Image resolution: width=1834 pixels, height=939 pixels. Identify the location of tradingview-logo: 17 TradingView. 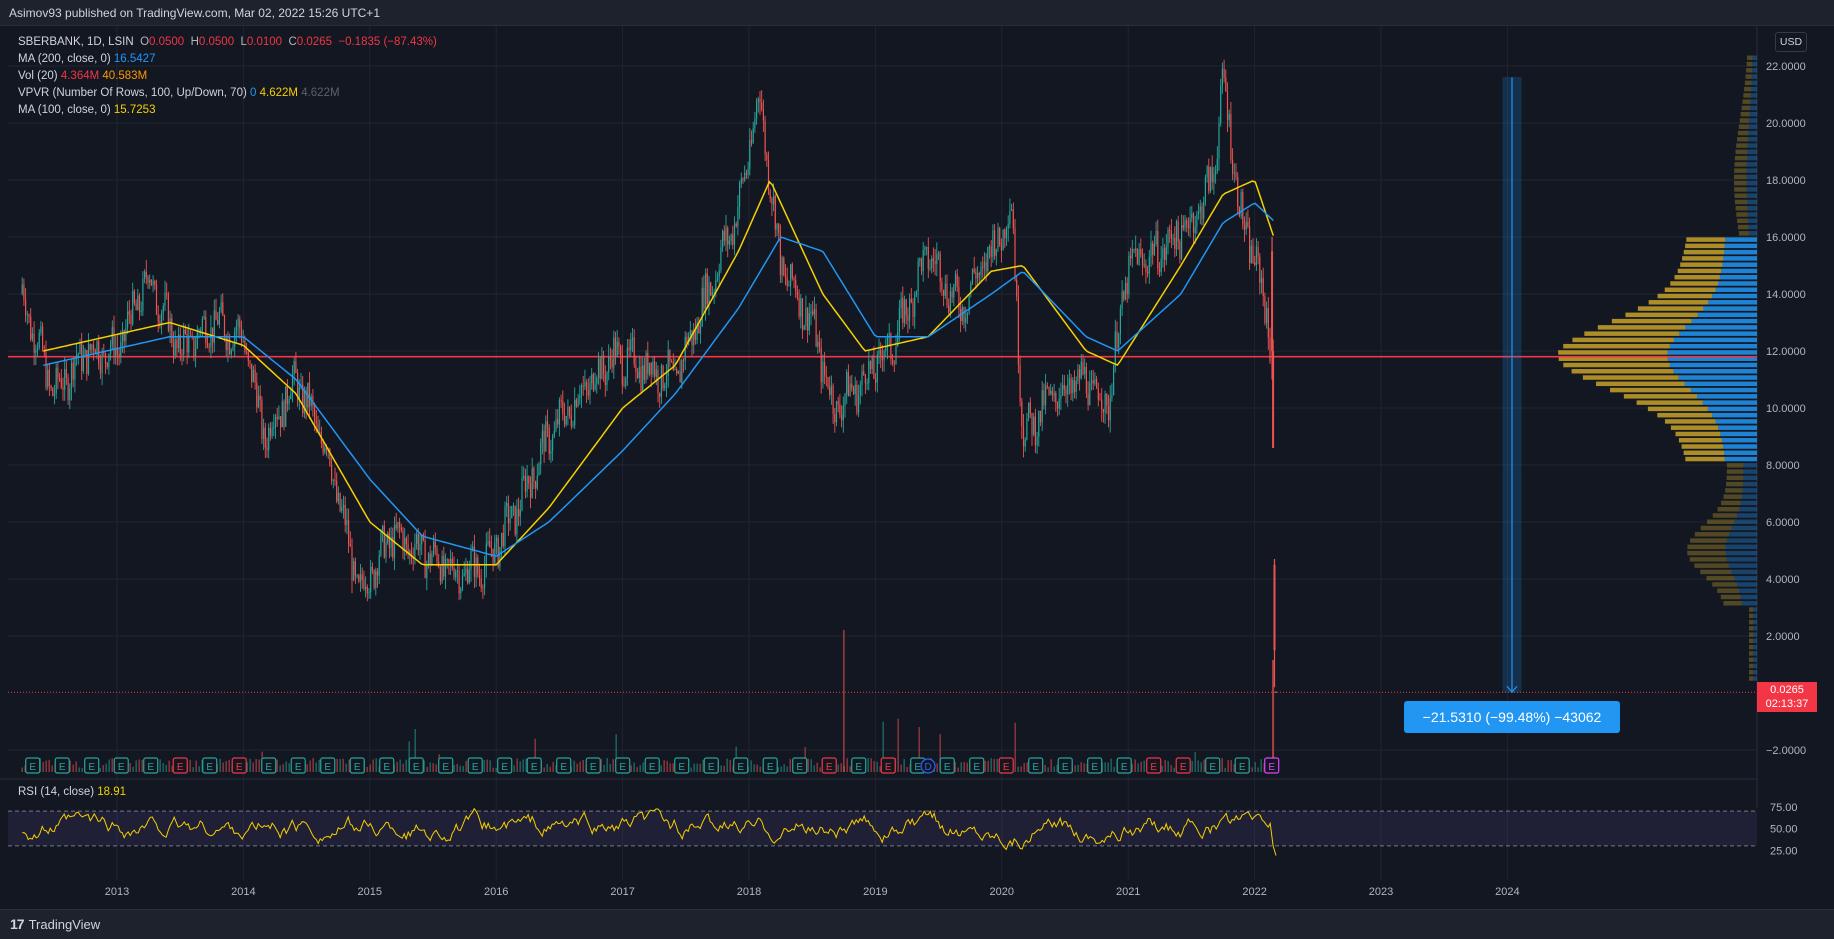
(55, 924).